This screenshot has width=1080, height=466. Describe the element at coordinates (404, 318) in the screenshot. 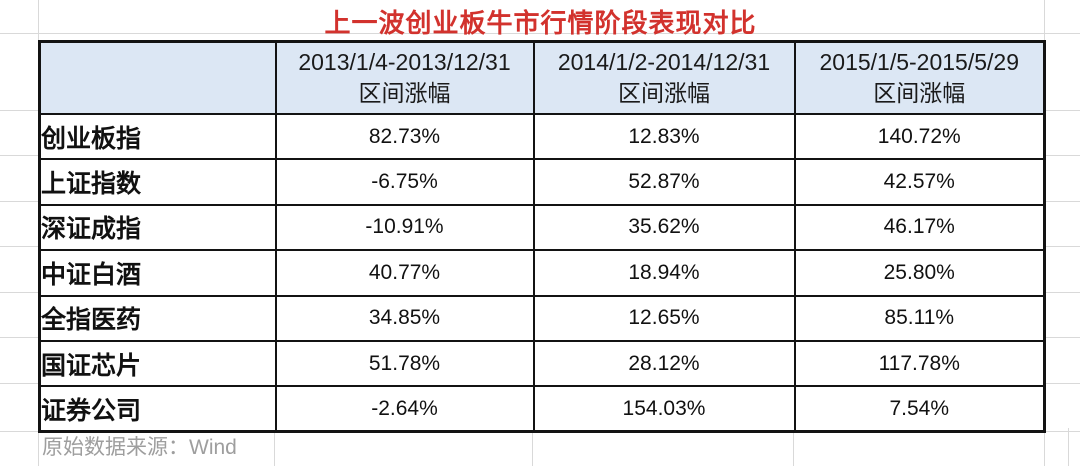

I see `value-cell: 34.85%` at that location.